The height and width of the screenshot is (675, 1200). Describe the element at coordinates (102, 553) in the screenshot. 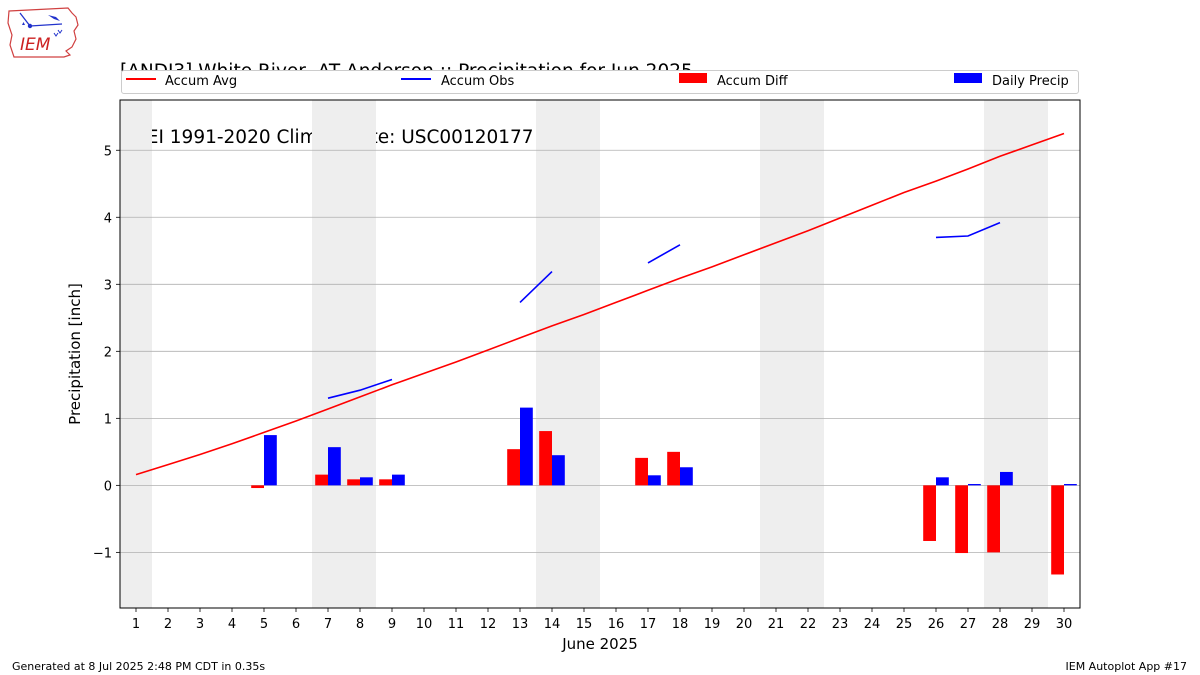

I see `y-tick-label: −1` at that location.